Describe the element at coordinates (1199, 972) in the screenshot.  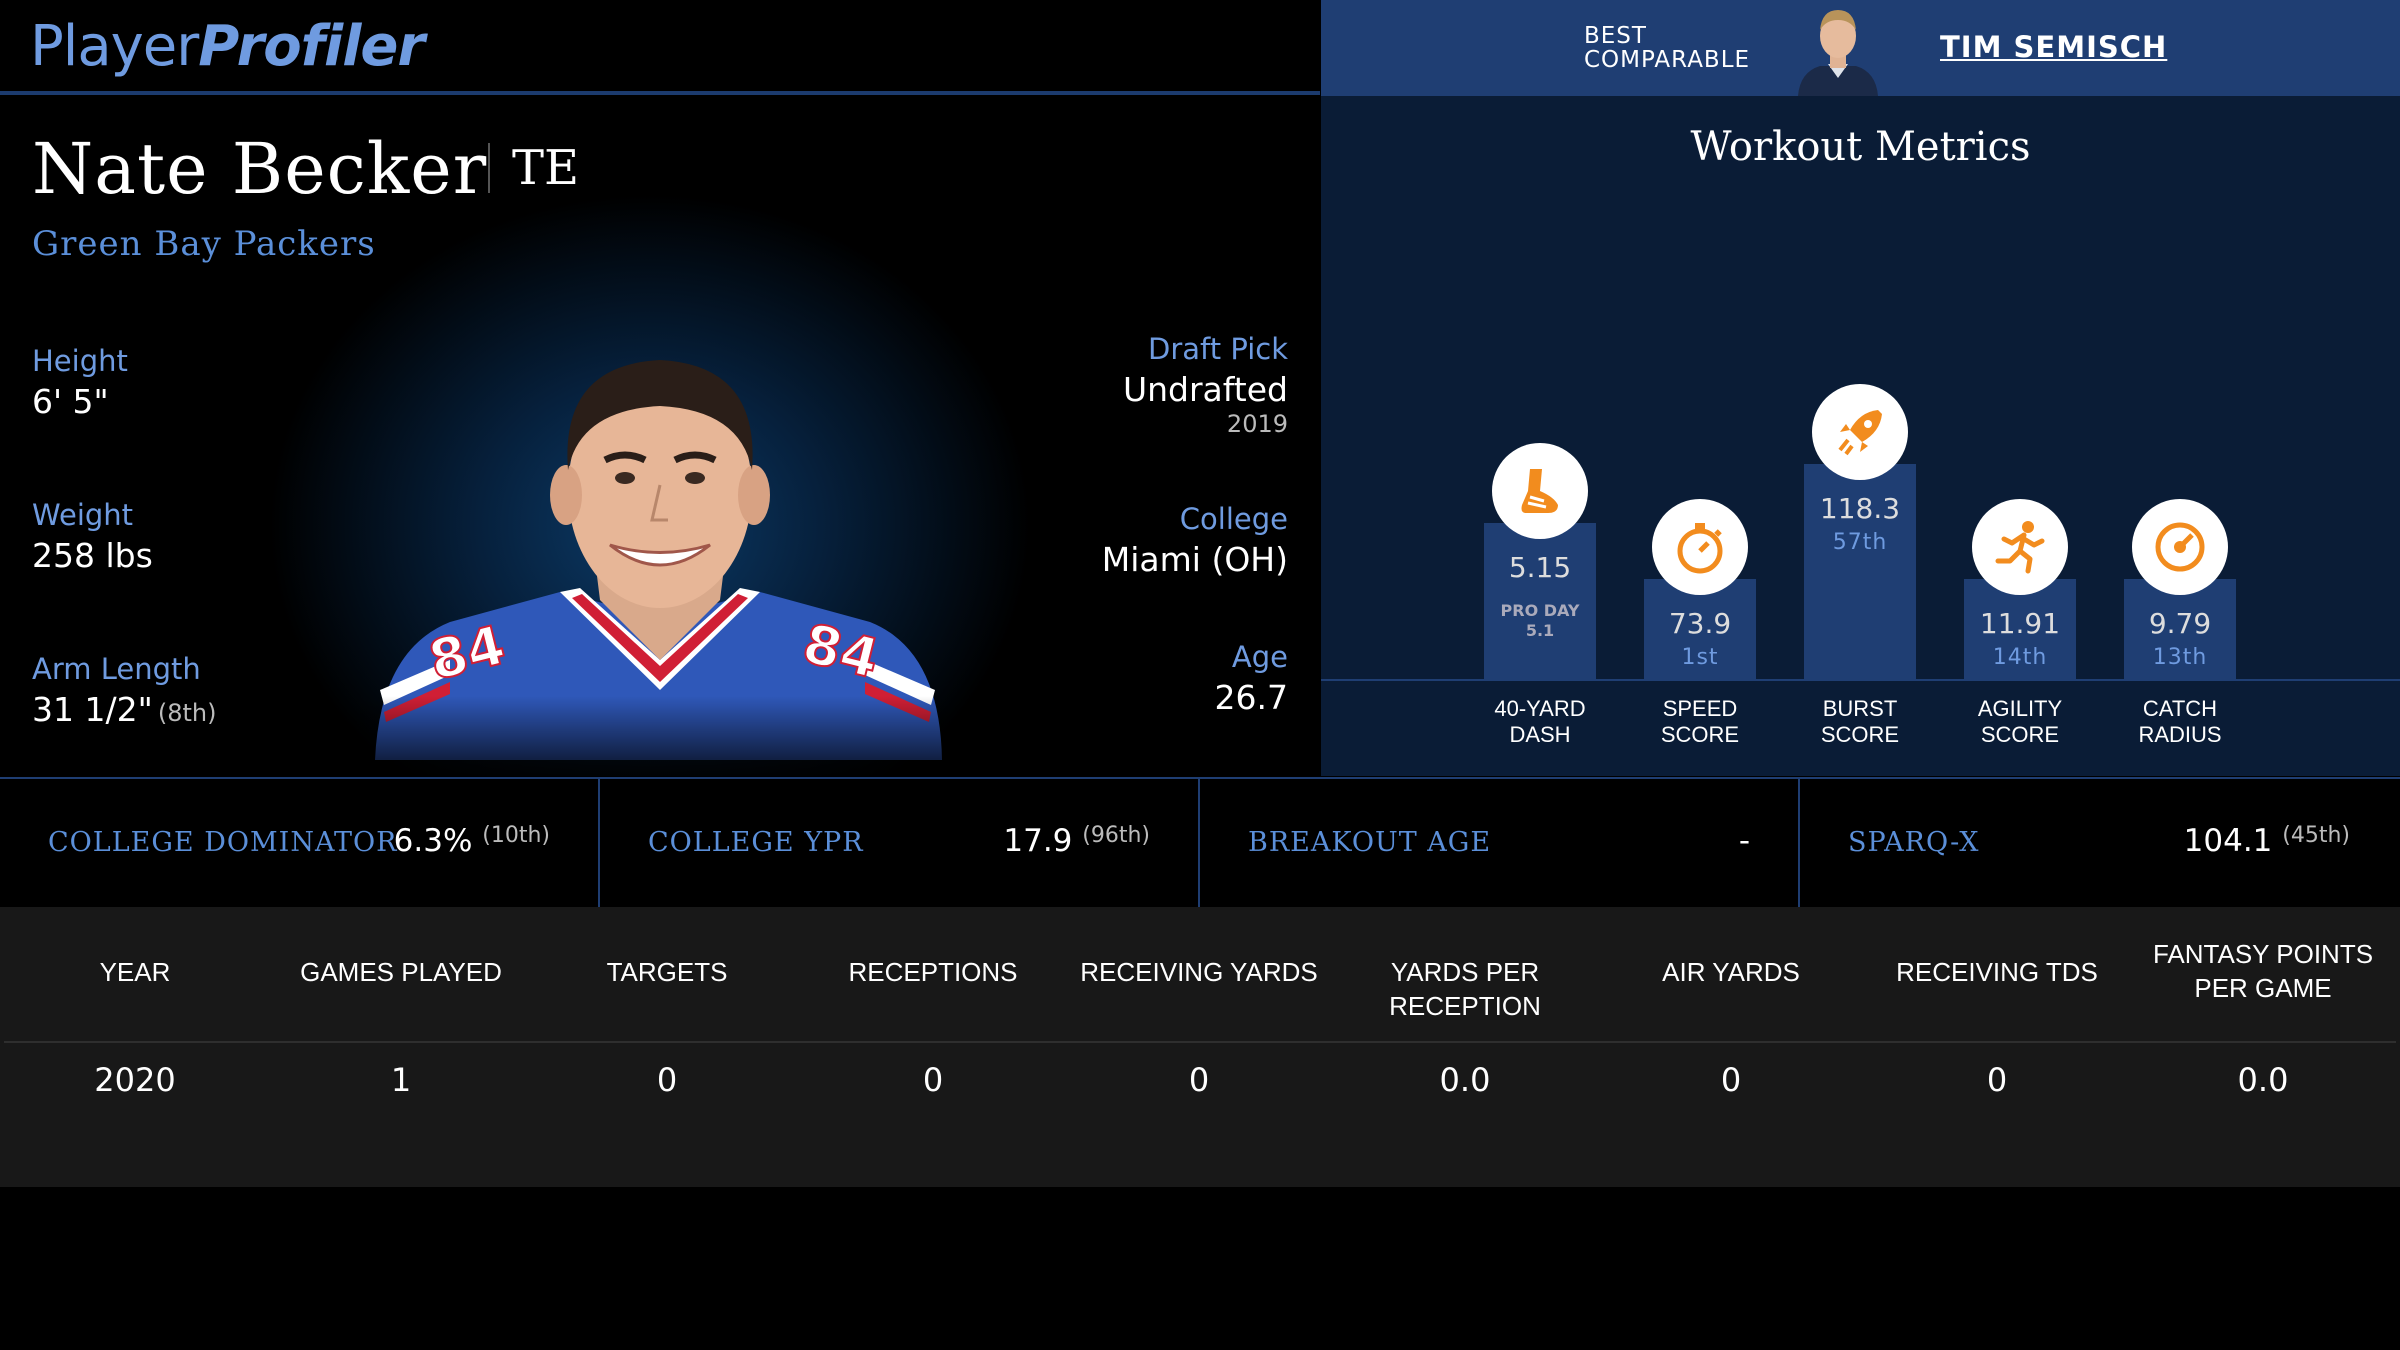
I see `column-header-receiving-yards: RECEIVING YARDS` at that location.